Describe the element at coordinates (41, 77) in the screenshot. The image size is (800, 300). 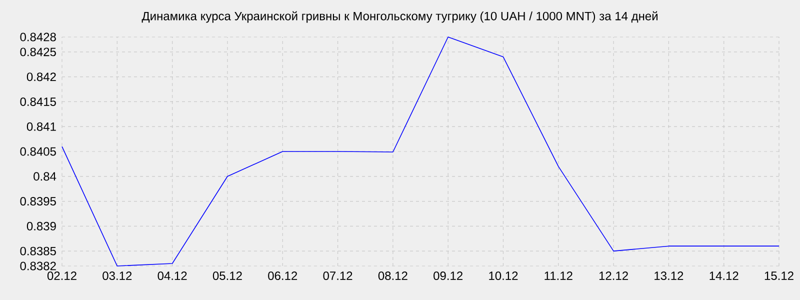
I see `y-tick-label: 0.842` at that location.